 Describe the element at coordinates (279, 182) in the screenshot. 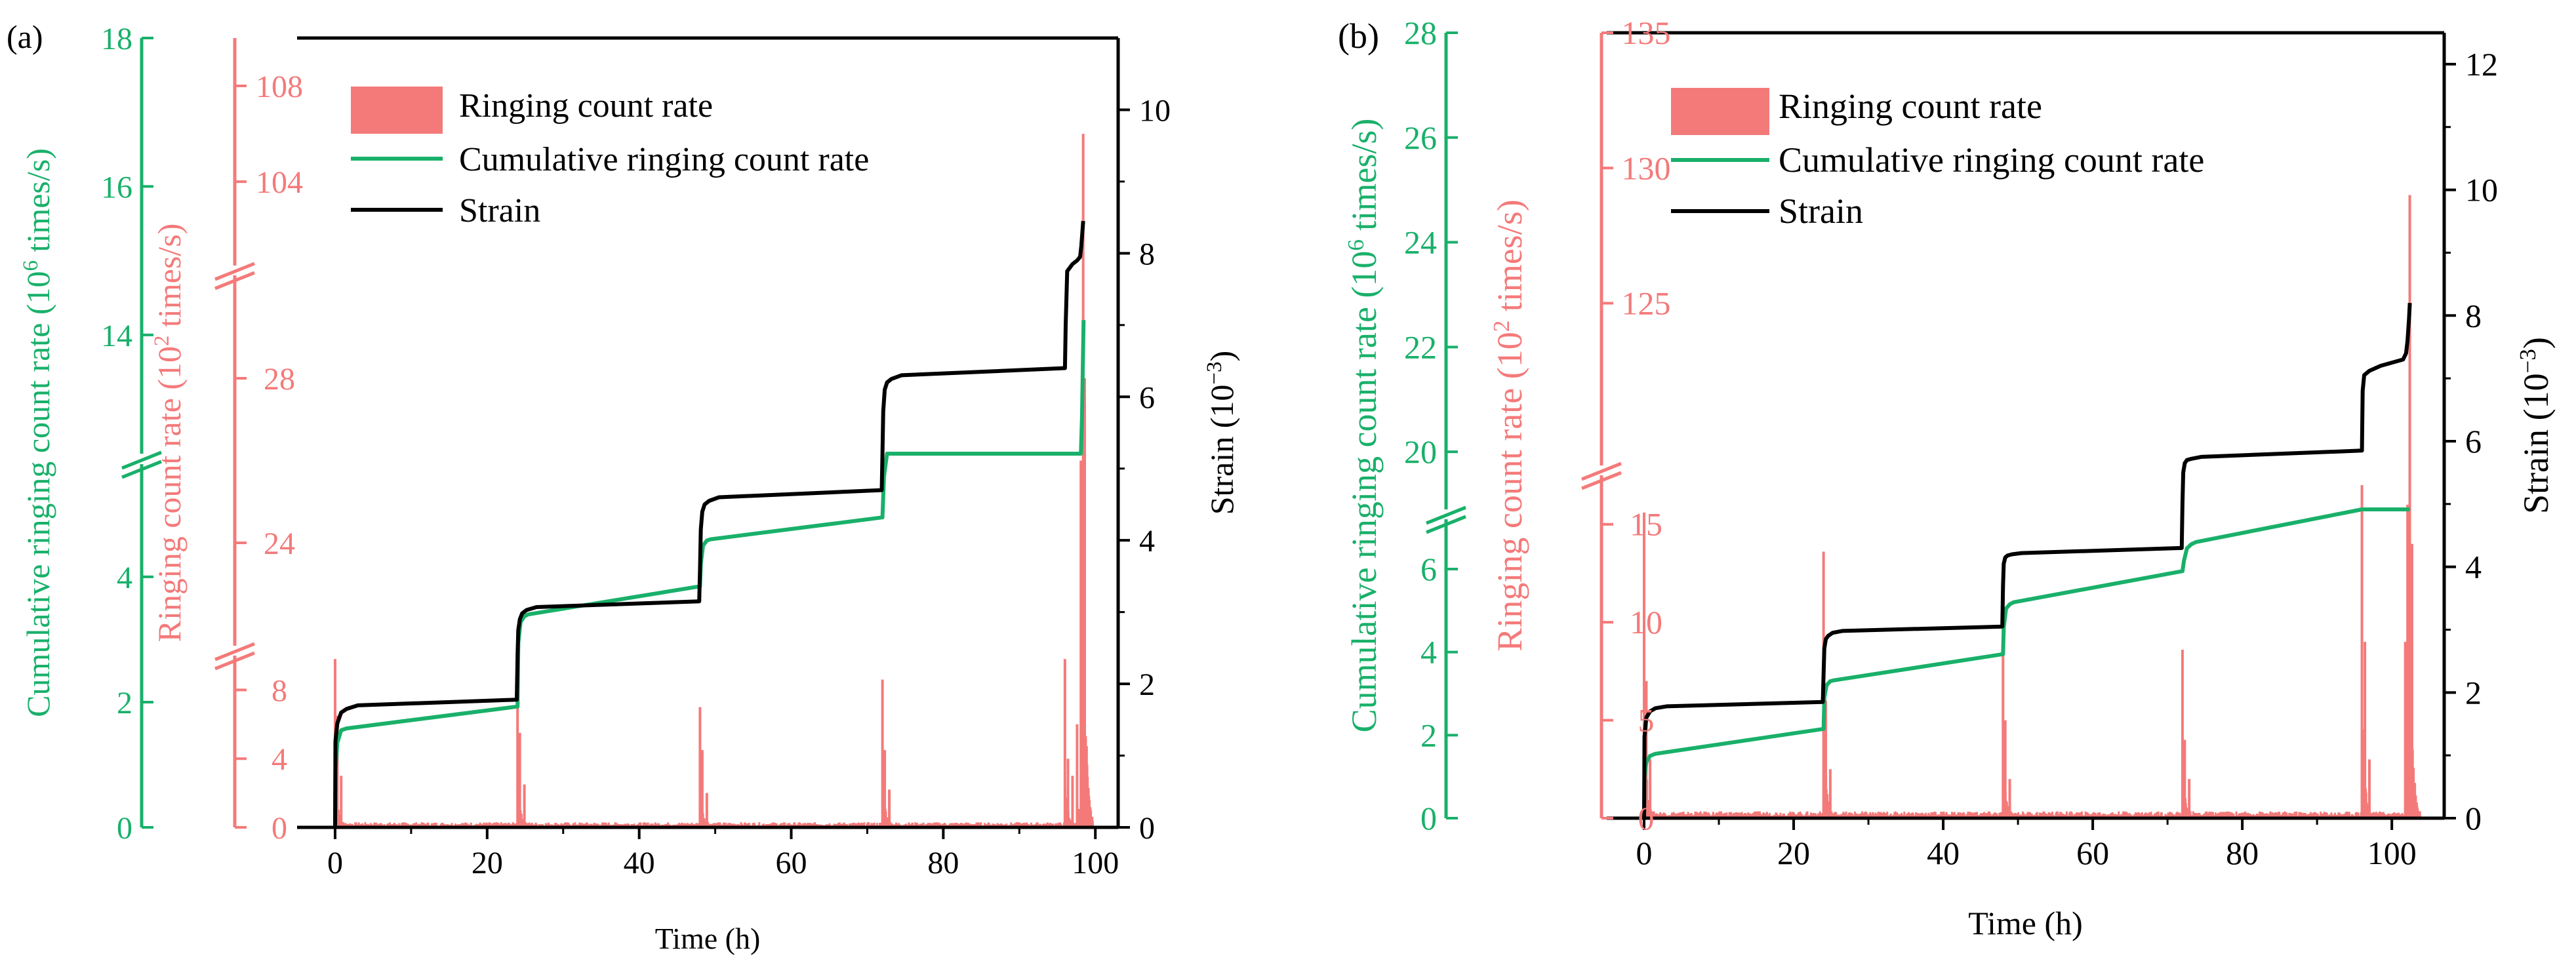

I see `ringing-tick-label: 104` at that location.